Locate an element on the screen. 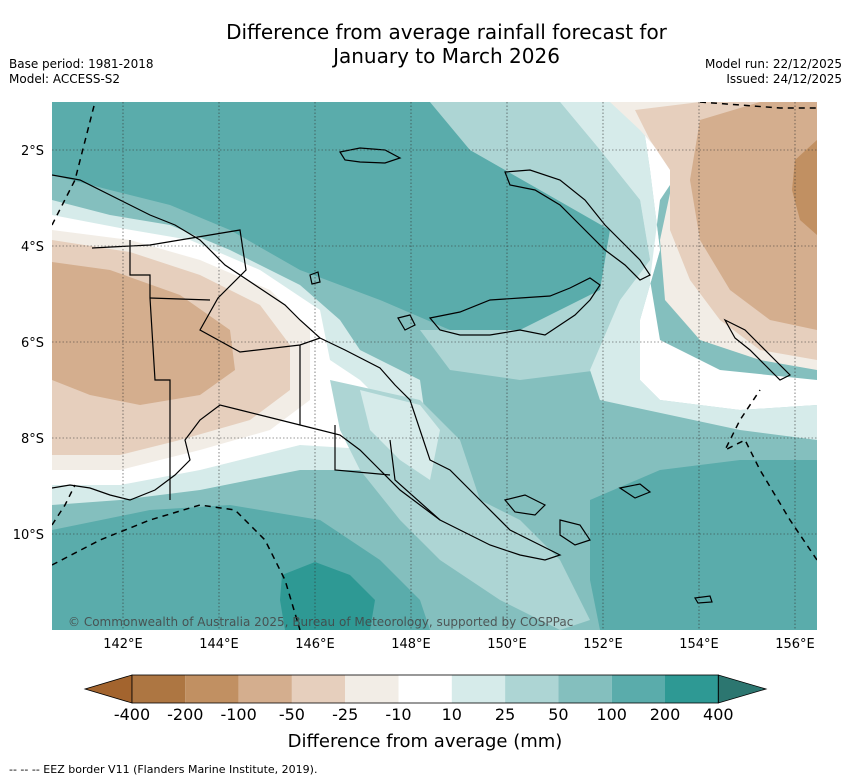 This screenshot has height=781, width=850. lat-label: 10°S is located at coordinates (28, 535).